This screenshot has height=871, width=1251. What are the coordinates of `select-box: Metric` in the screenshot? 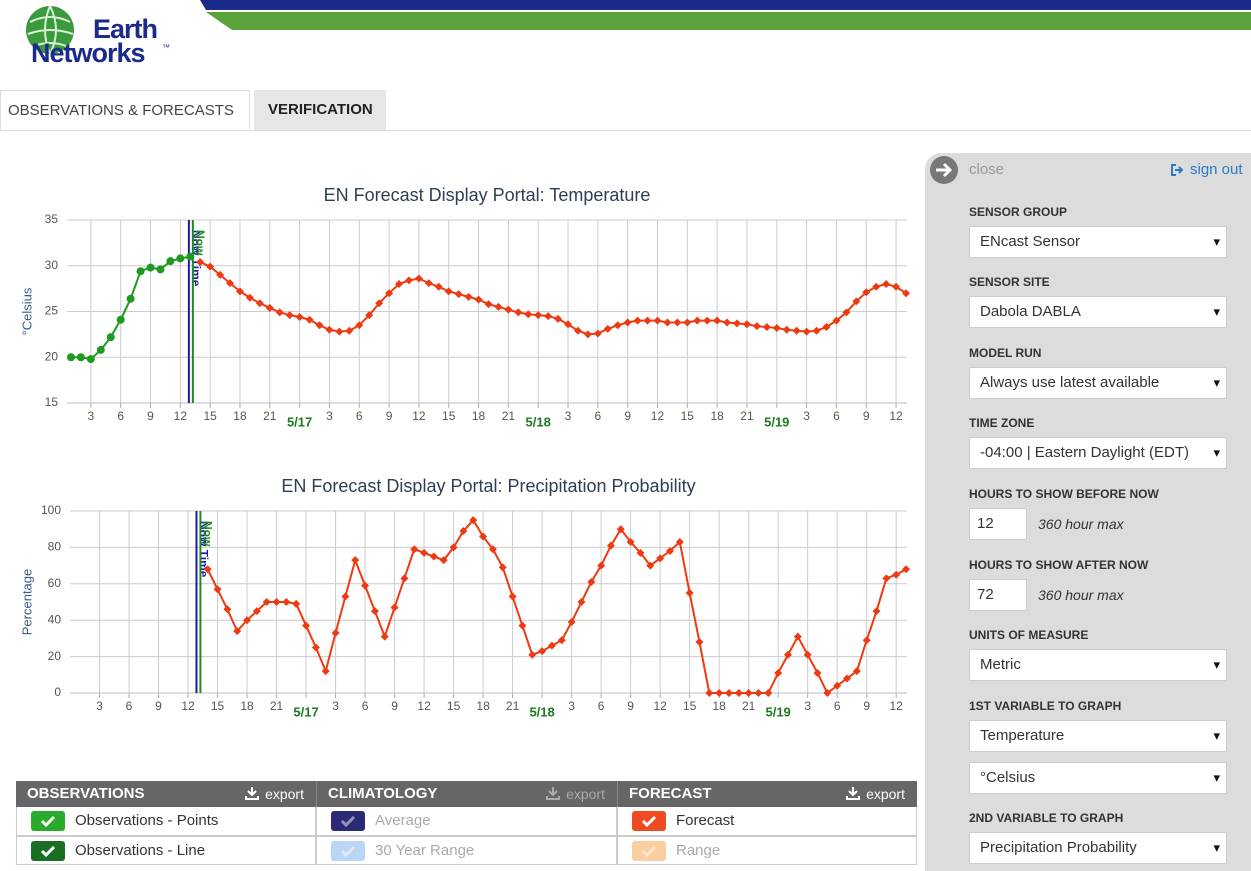 It's located at (1098, 665).